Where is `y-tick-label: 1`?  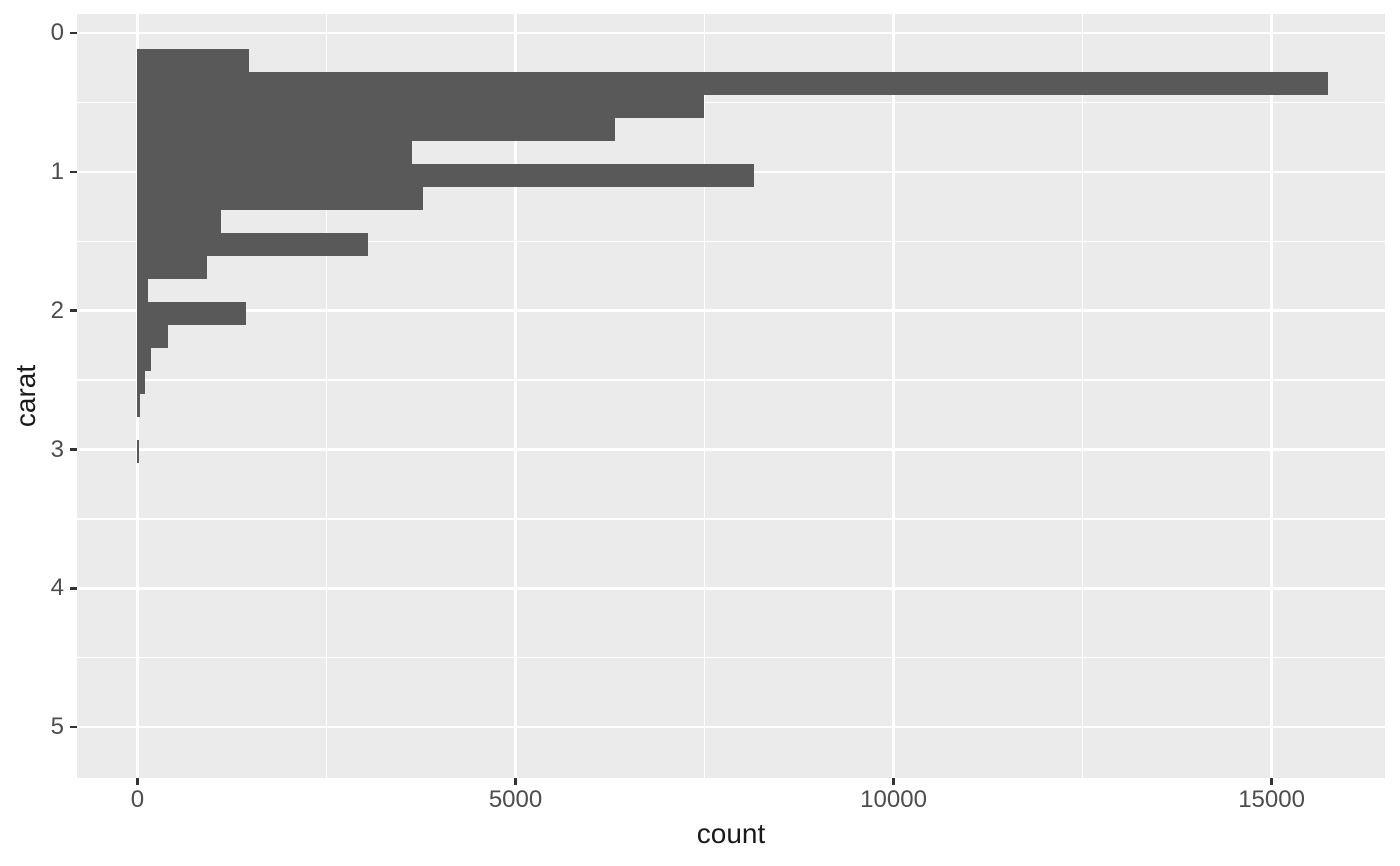 y-tick-label: 1 is located at coordinates (57, 171).